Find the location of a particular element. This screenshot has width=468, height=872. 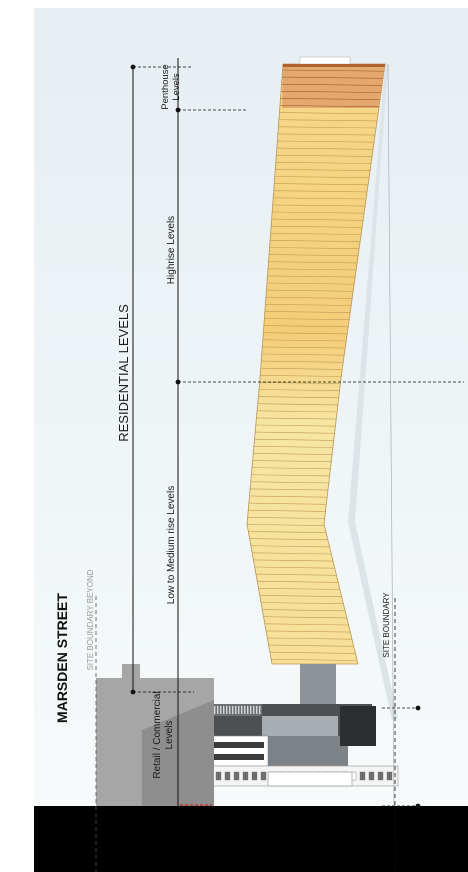

roof-edge is located at coordinates (334, 65).